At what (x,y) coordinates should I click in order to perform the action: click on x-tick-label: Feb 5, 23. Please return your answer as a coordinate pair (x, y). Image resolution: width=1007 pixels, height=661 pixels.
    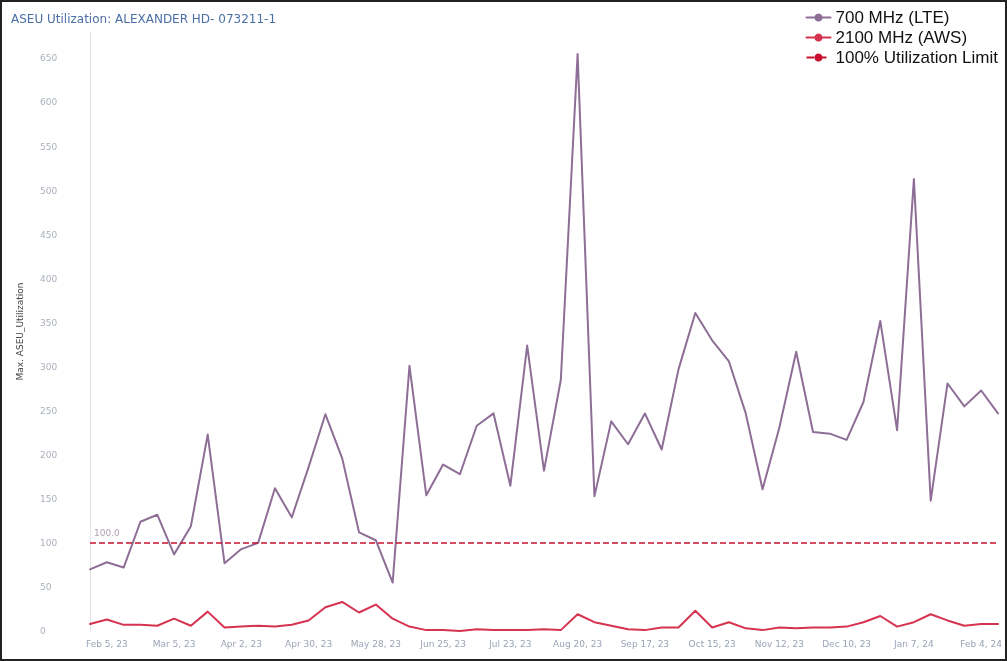
    Looking at the image, I should click on (106, 643).